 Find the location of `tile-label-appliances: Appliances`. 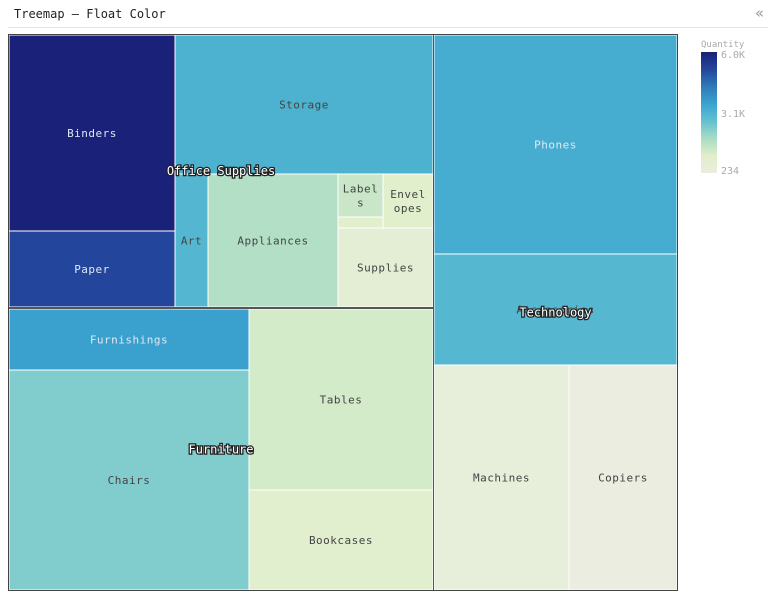

tile-label-appliances: Appliances is located at coordinates (272, 241).